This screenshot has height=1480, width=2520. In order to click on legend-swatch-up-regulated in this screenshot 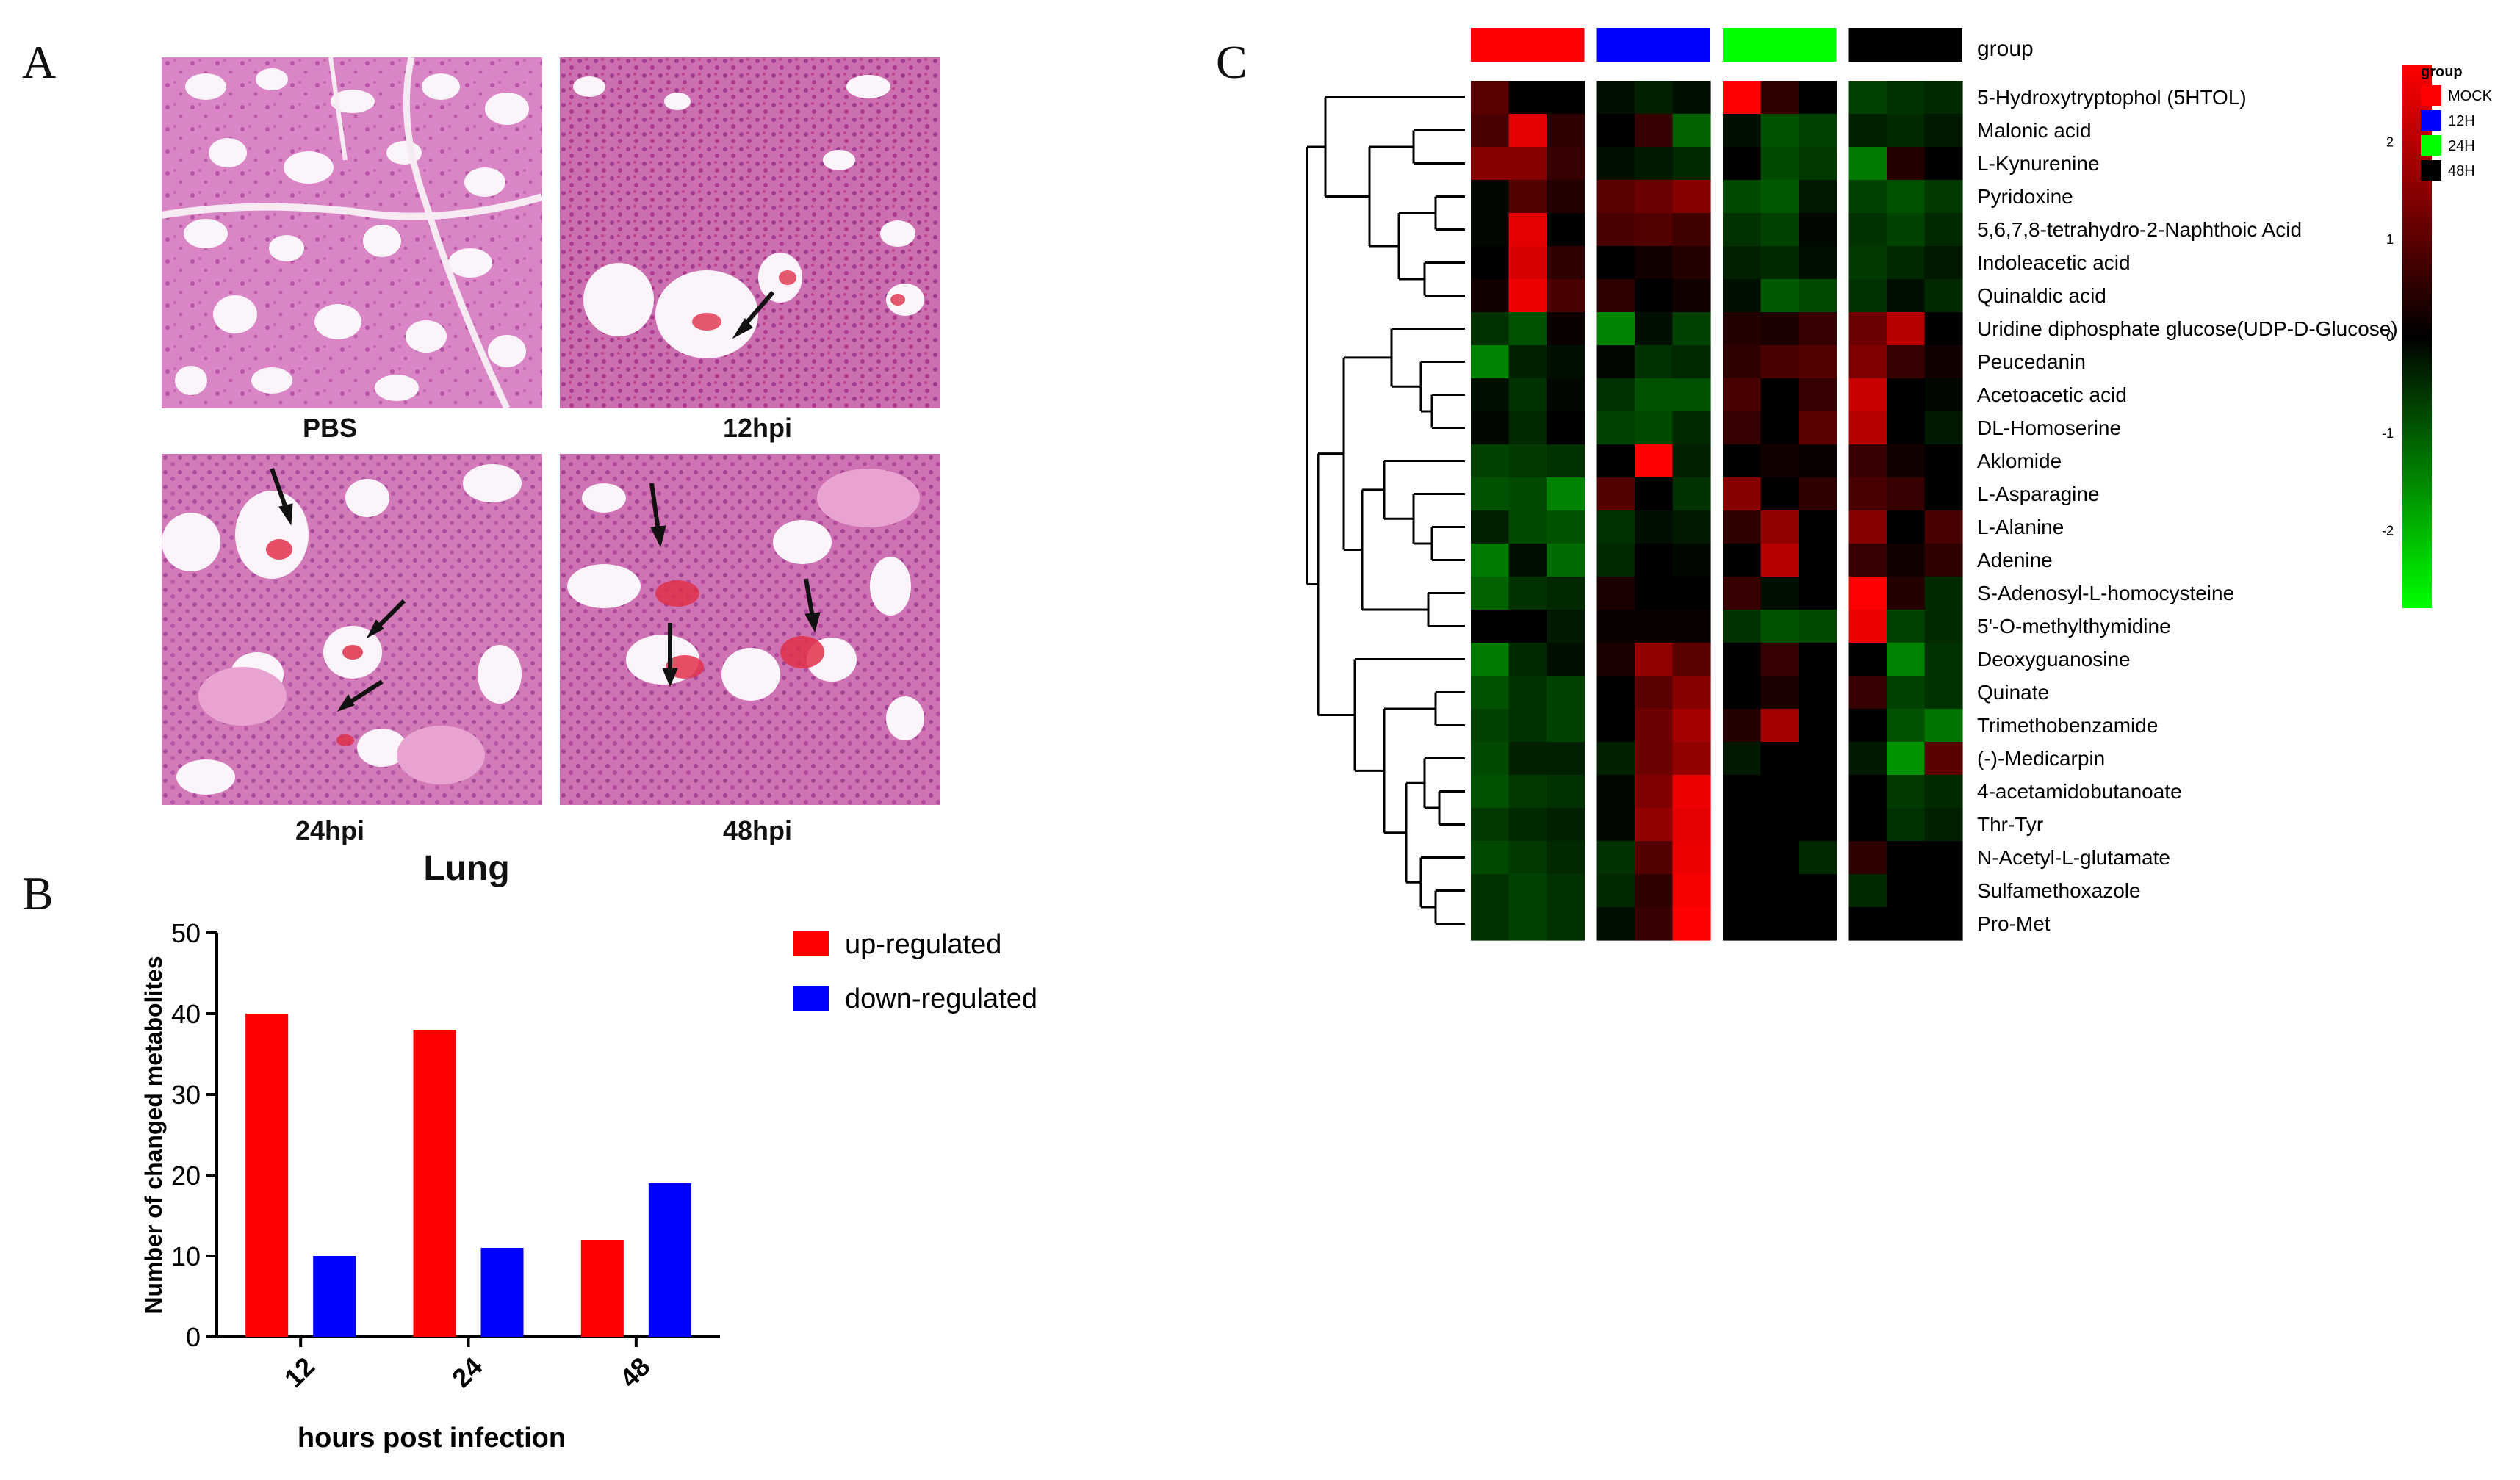, I will do `click(811, 944)`.